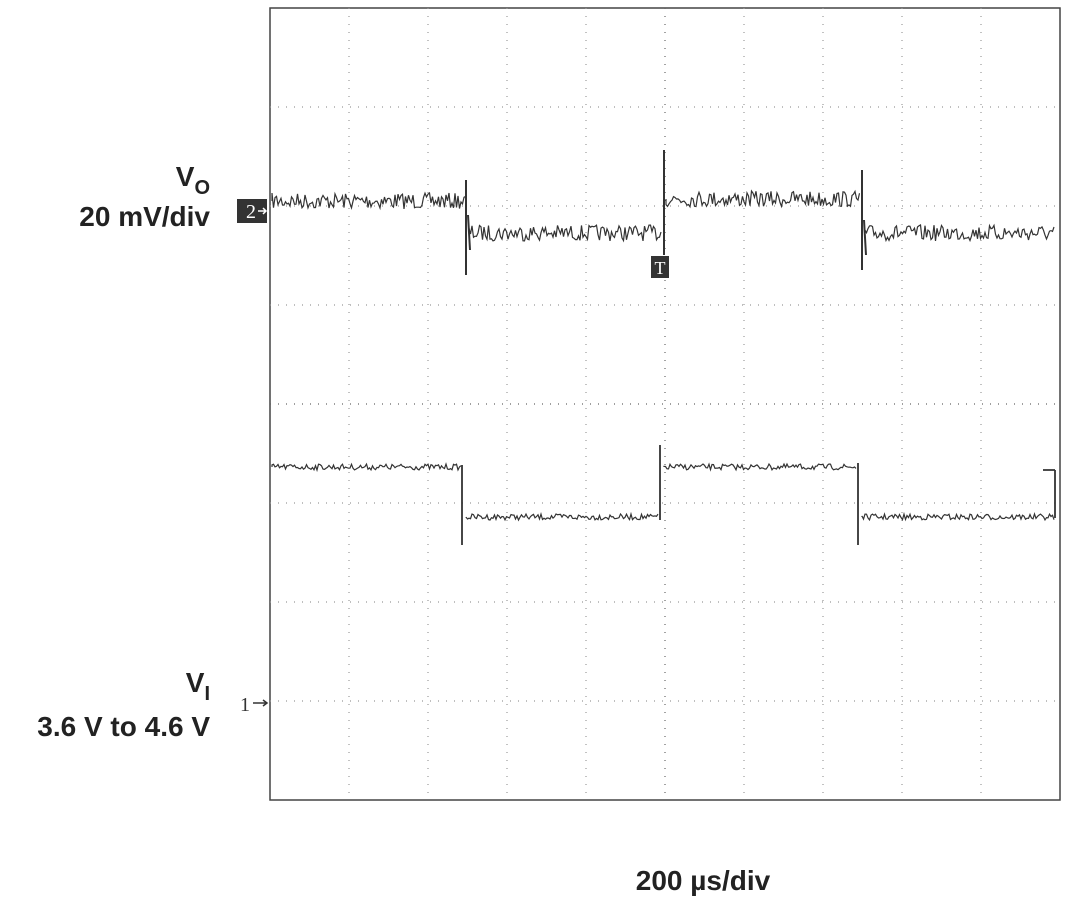 The width and height of the screenshot is (1066, 904). What do you see at coordinates (251, 212) in the screenshot?
I see `ch2-marker: 2` at bounding box center [251, 212].